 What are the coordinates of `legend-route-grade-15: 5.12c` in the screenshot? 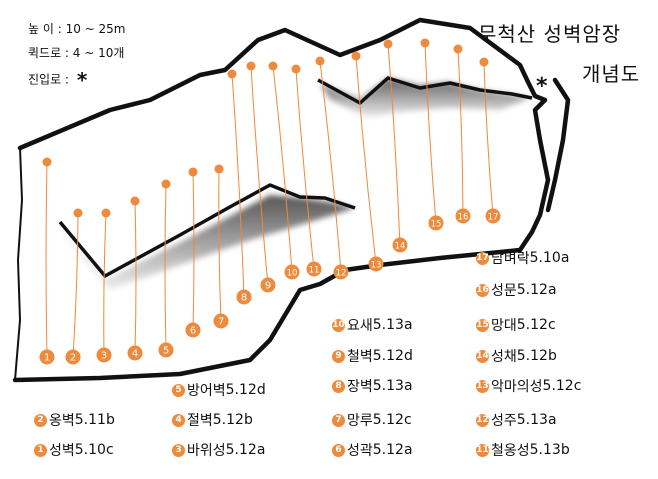 It's located at (536, 325).